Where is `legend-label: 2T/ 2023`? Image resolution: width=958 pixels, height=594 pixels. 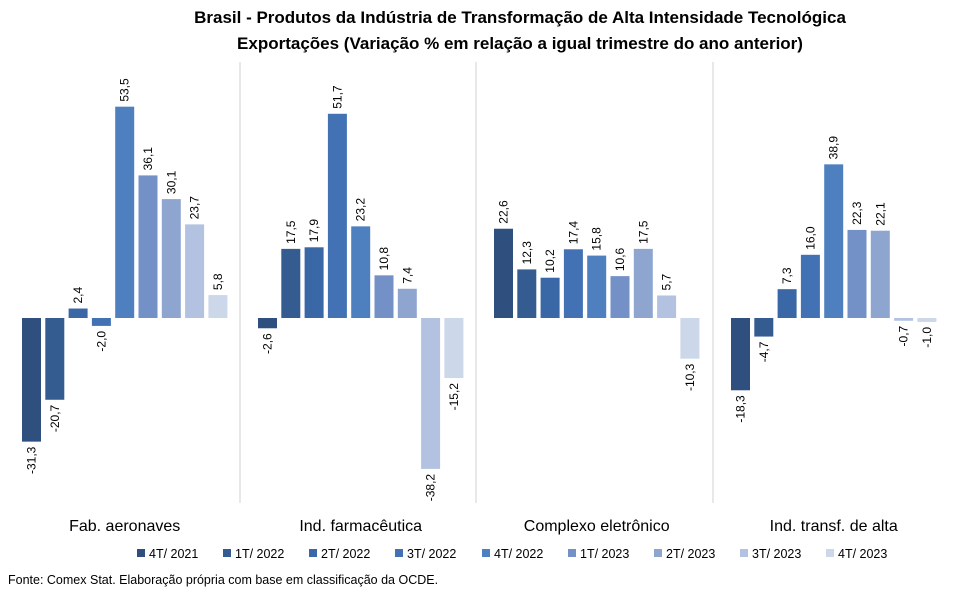 legend-label: 2T/ 2023 is located at coordinates (690, 554).